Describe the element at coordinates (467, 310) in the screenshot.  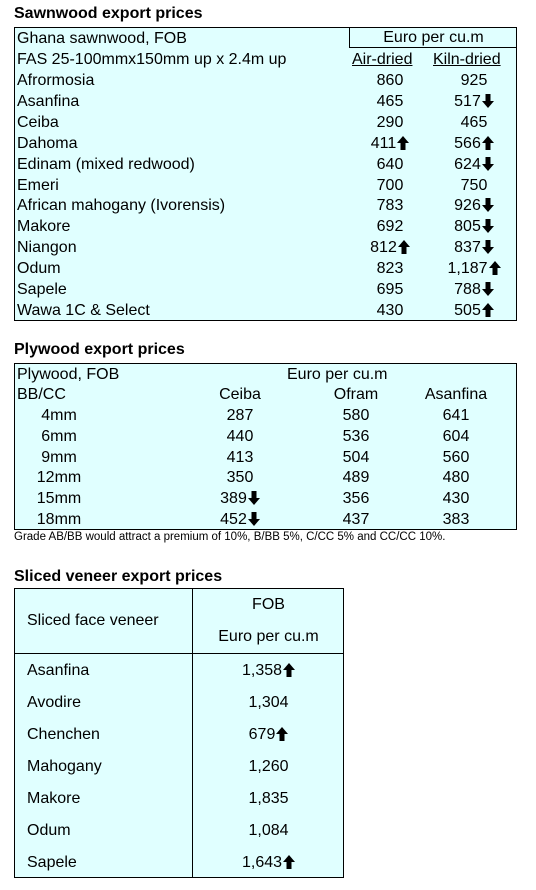
I see `kiln-dried-value-text: 505` at that location.